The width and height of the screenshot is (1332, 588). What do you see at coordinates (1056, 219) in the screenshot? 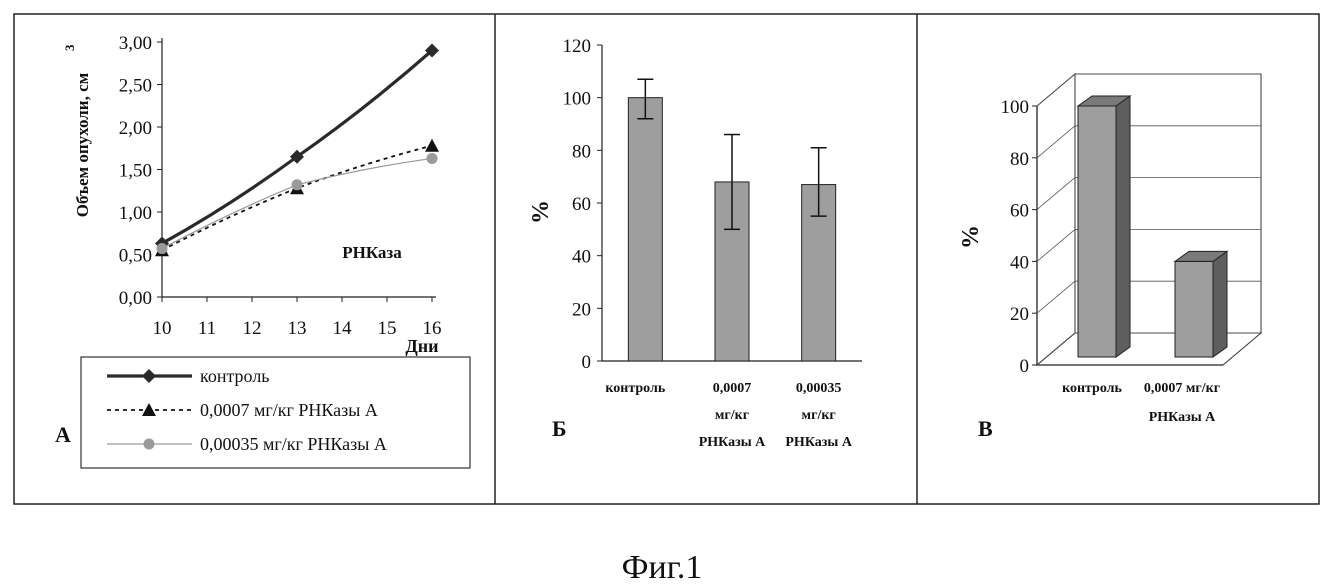
I see `side-wall` at bounding box center [1056, 219].